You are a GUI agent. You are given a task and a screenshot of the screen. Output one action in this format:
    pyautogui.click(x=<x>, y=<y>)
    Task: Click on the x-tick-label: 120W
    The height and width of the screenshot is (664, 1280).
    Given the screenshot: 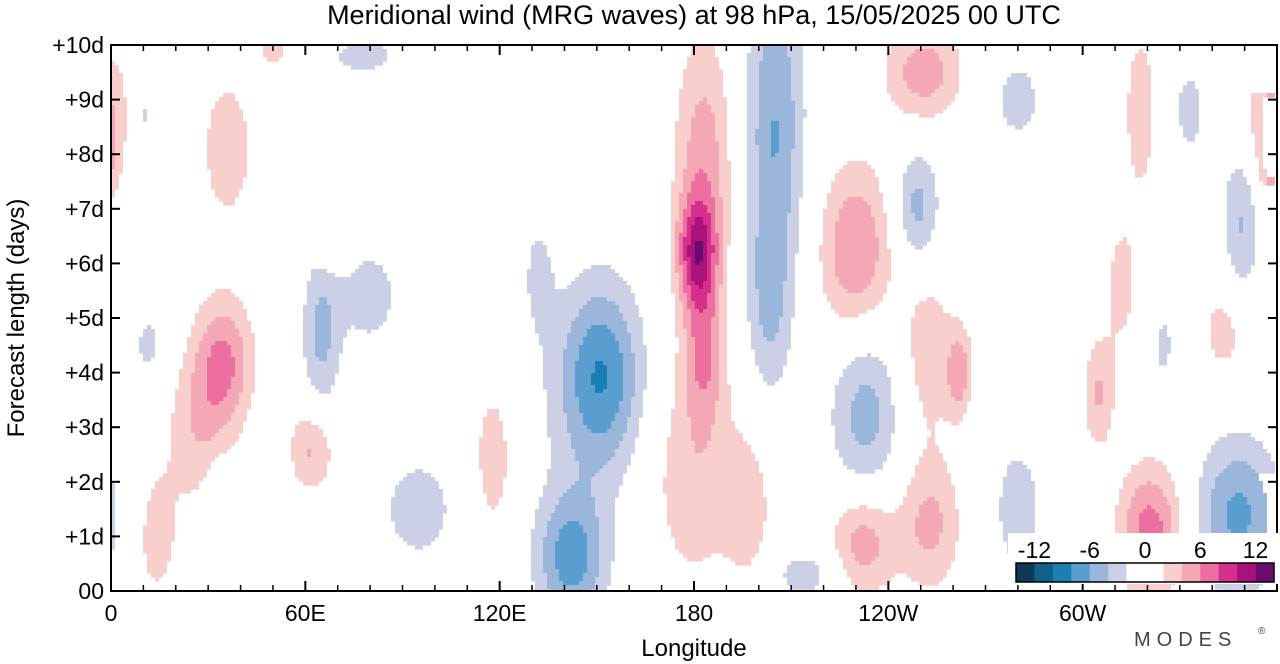 What is the action you would take?
    pyautogui.click(x=888, y=613)
    